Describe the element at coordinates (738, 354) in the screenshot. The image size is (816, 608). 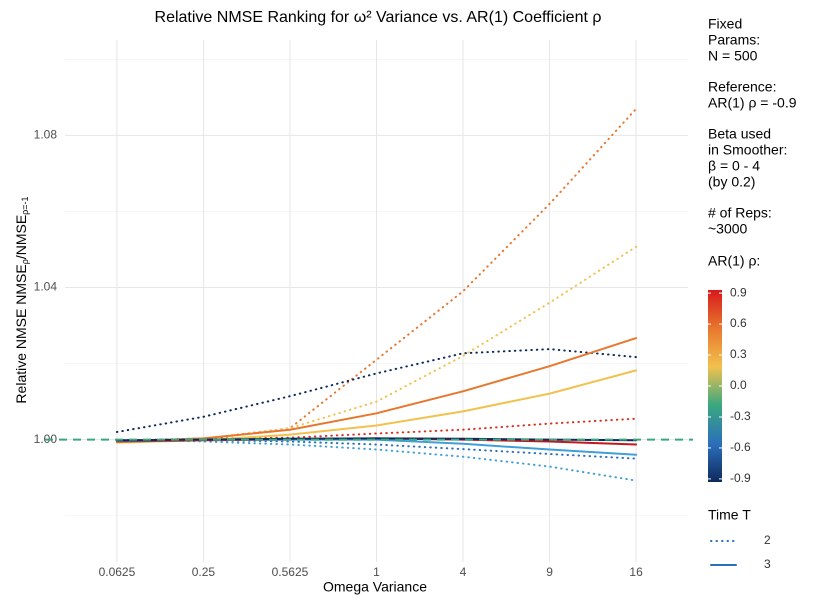
I see `colorbar-label: 0.3` at that location.